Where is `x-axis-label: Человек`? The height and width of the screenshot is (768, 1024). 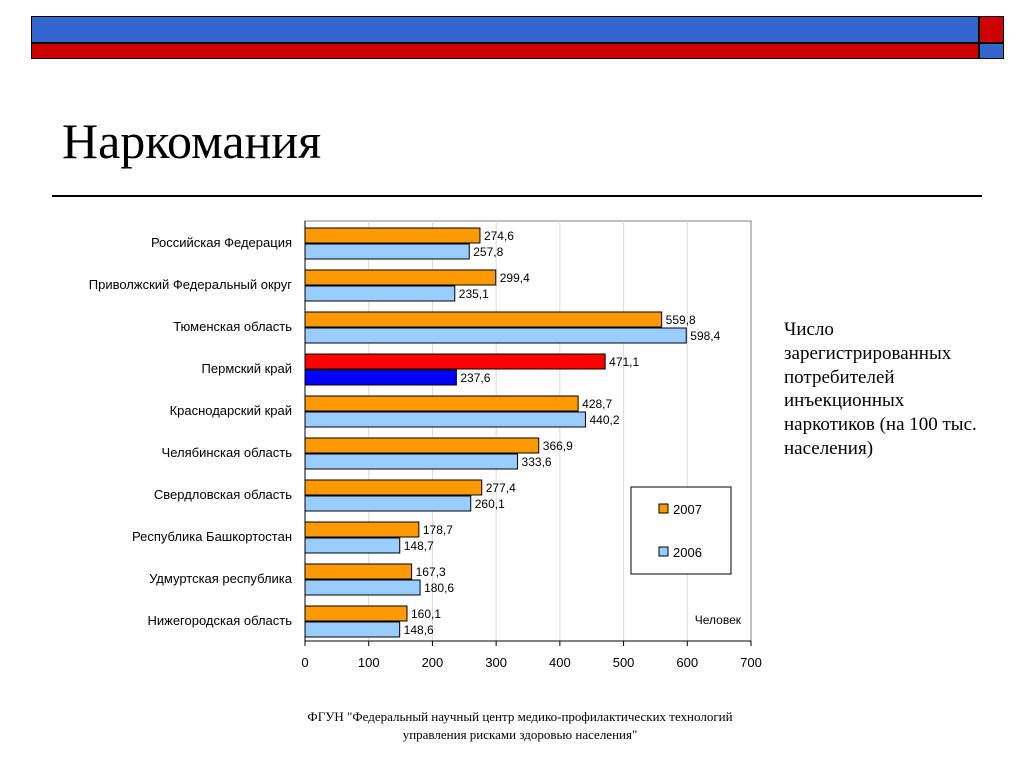
x-axis-label: Человек is located at coordinates (718, 620).